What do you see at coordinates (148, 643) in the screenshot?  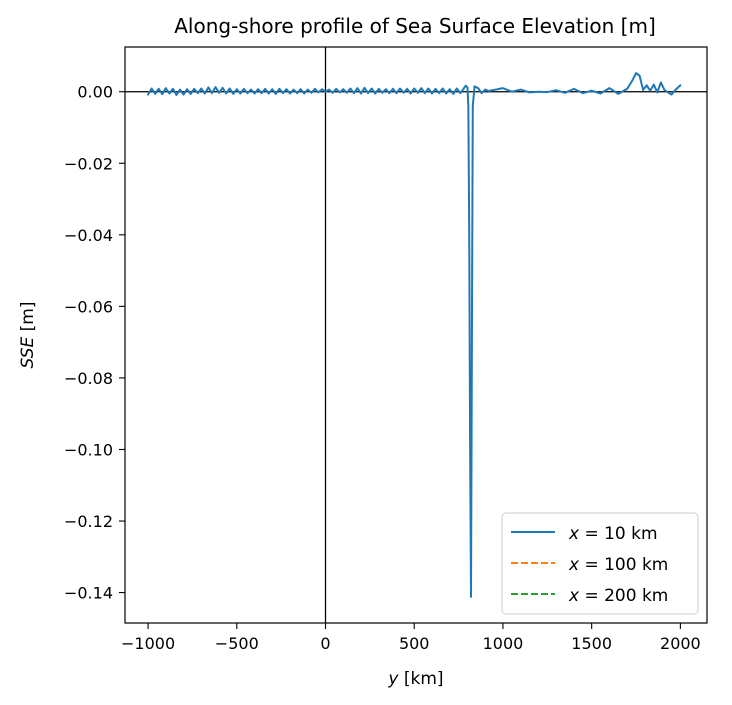 I see `x-tick-label: −1000` at bounding box center [148, 643].